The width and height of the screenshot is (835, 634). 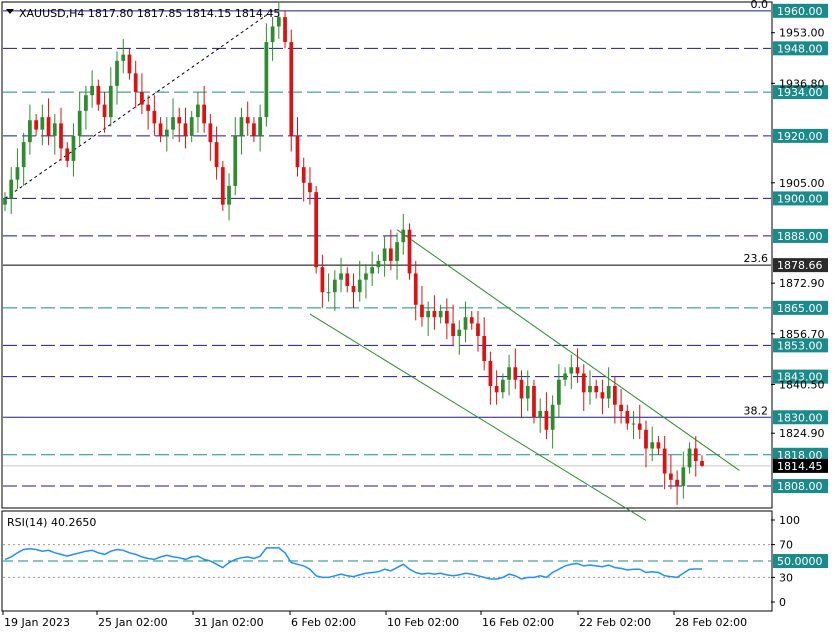 What do you see at coordinates (802, 283) in the screenshot?
I see `price-tick-label: 1872.90` at bounding box center [802, 283].